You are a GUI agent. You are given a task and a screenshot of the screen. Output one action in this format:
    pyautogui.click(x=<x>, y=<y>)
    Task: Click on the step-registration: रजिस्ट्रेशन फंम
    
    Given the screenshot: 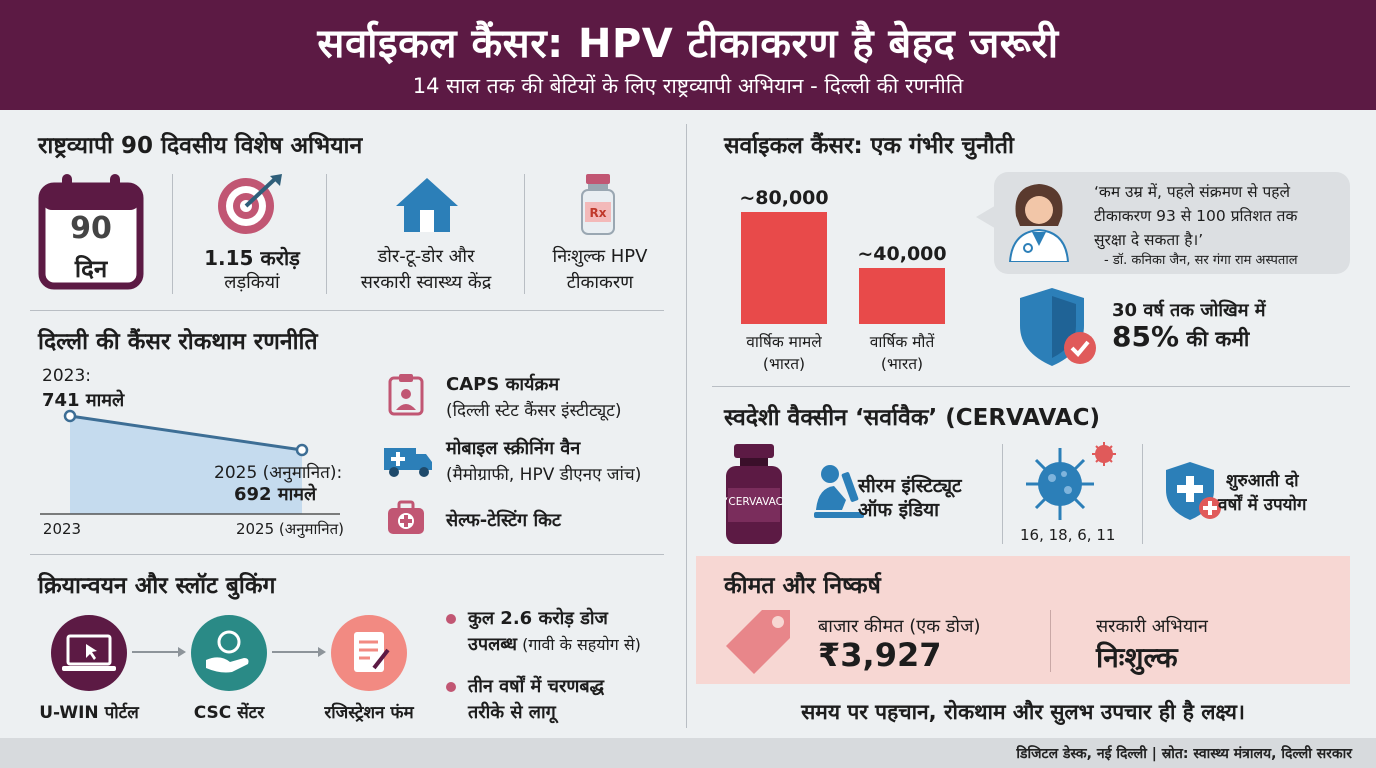 What is the action you would take?
    pyautogui.click(x=369, y=713)
    